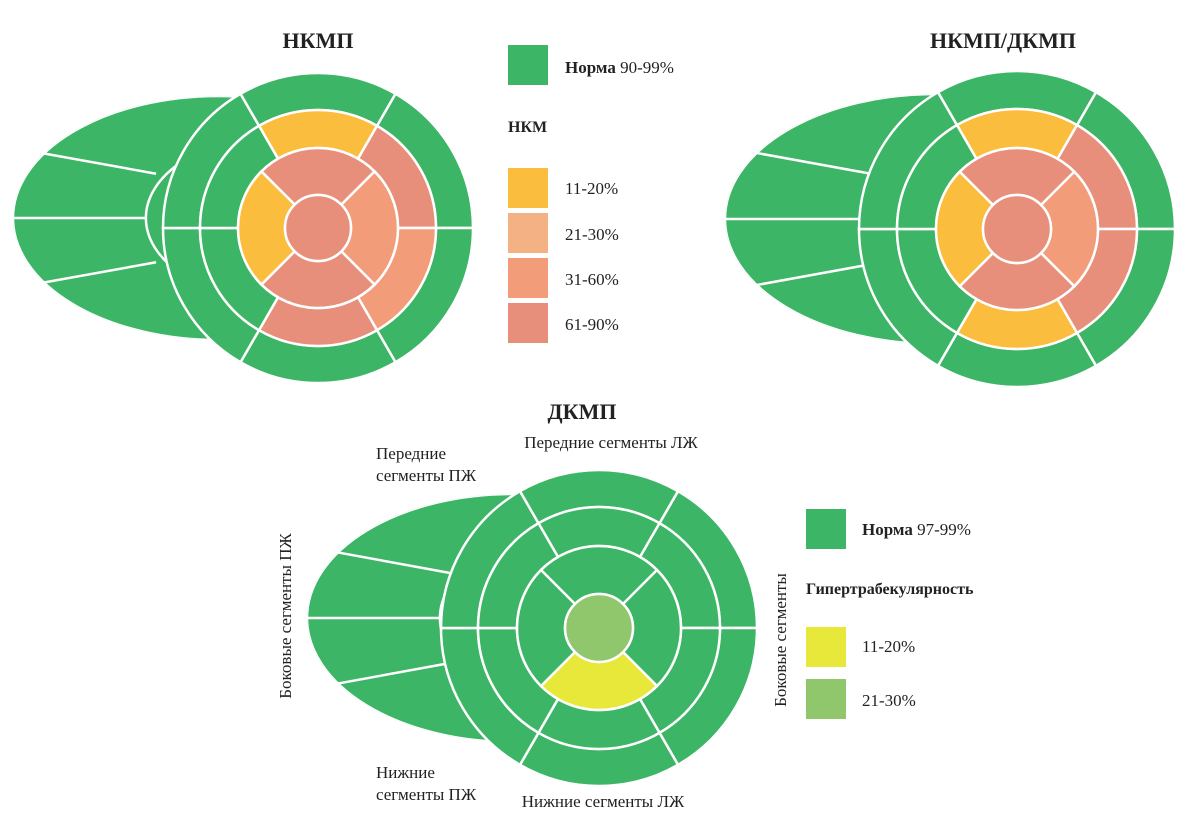  What do you see at coordinates (318, 40) in the screenshot?
I see `title-nkmp: НКМП` at bounding box center [318, 40].